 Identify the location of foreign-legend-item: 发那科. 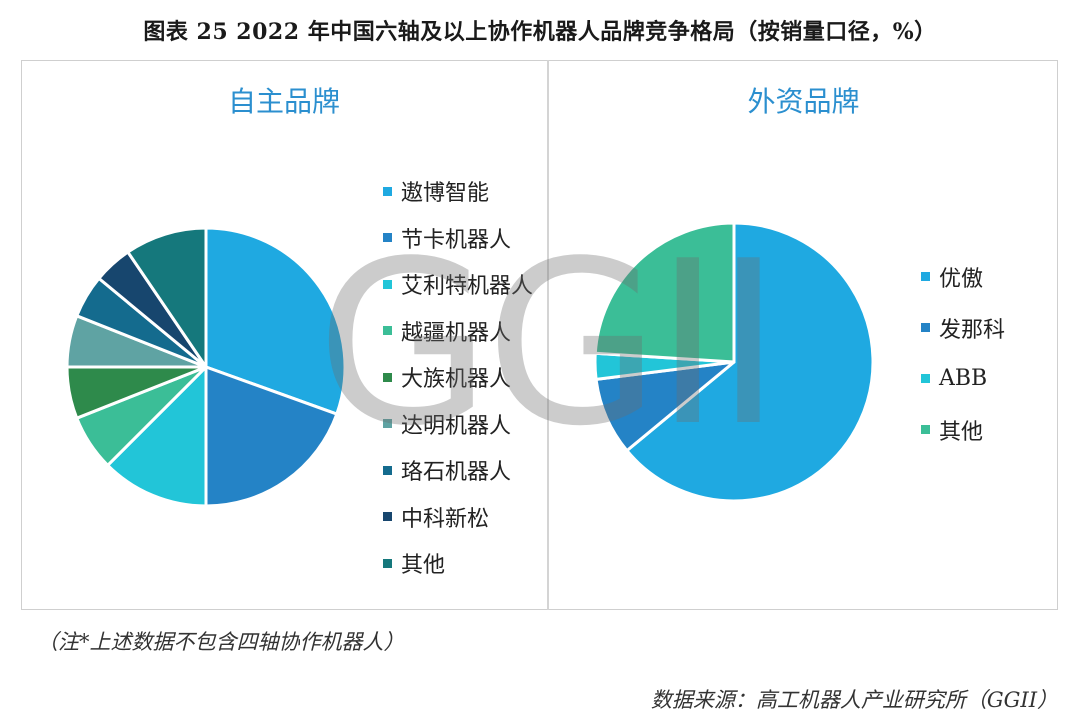
(963, 327).